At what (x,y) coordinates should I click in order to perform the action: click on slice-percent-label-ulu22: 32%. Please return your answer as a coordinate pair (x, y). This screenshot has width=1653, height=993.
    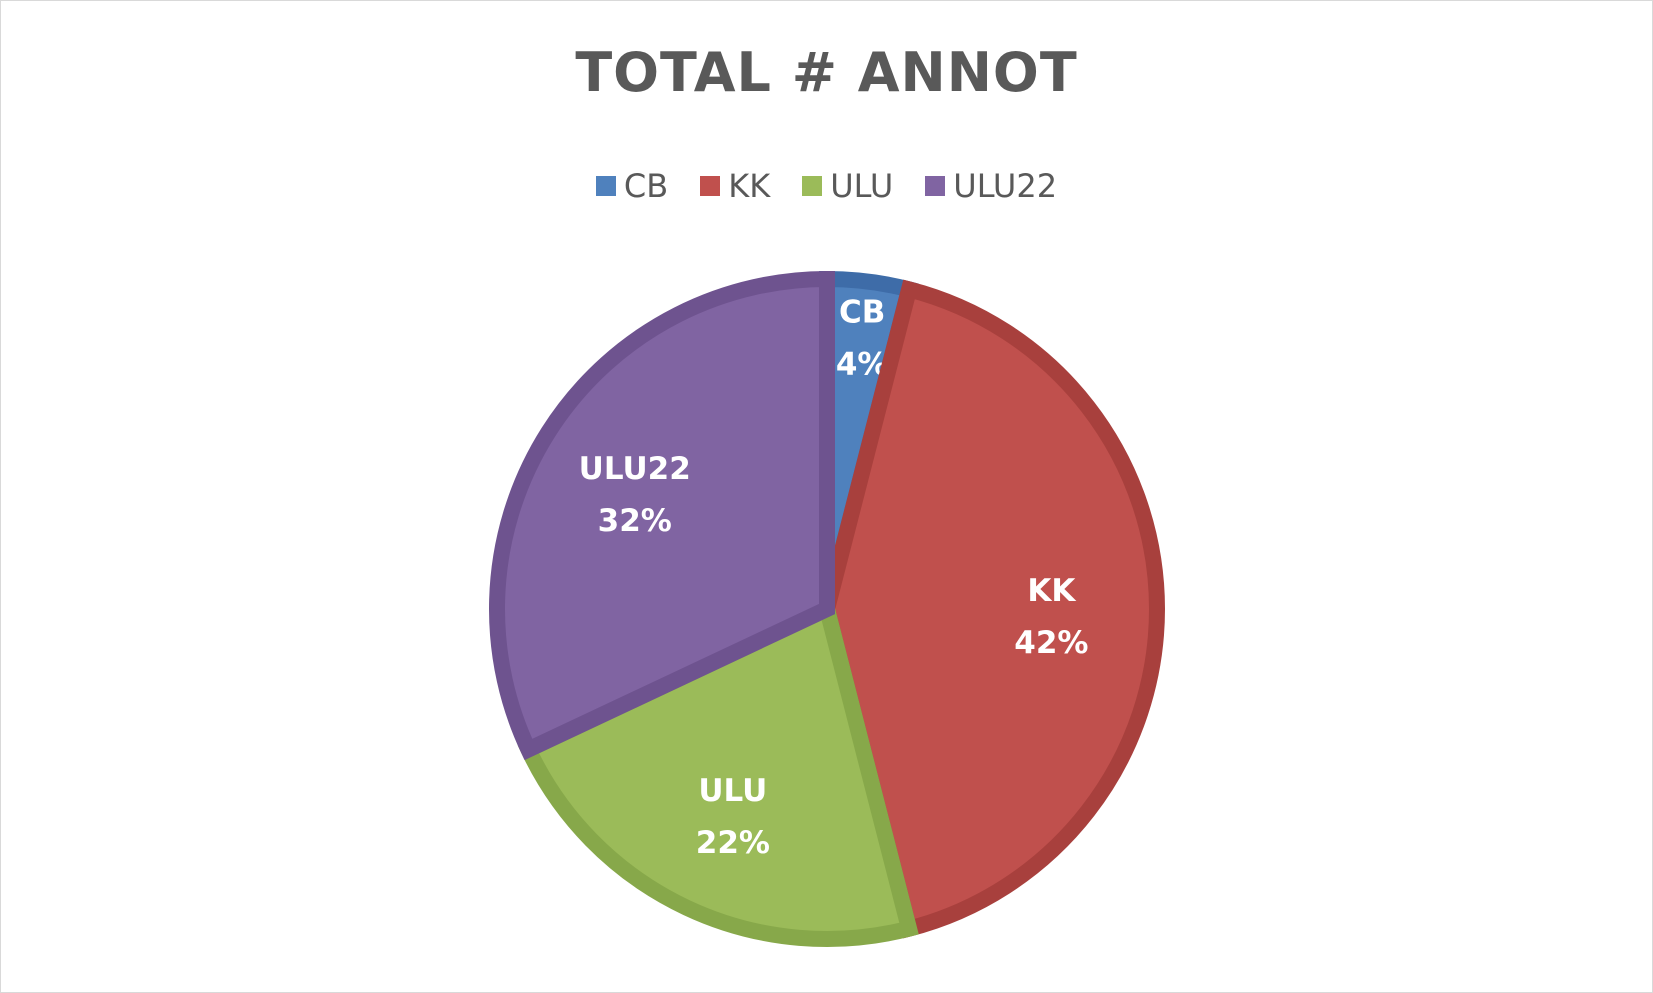
    Looking at the image, I should click on (635, 521).